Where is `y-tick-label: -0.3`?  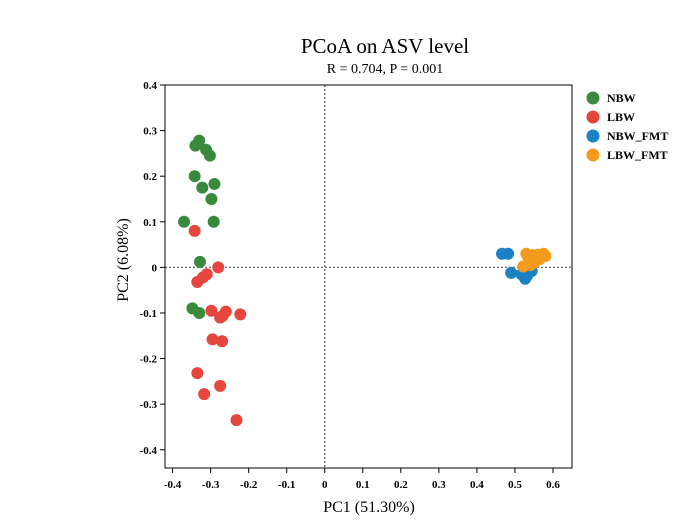 y-tick-label: -0.3 is located at coordinates (149, 405).